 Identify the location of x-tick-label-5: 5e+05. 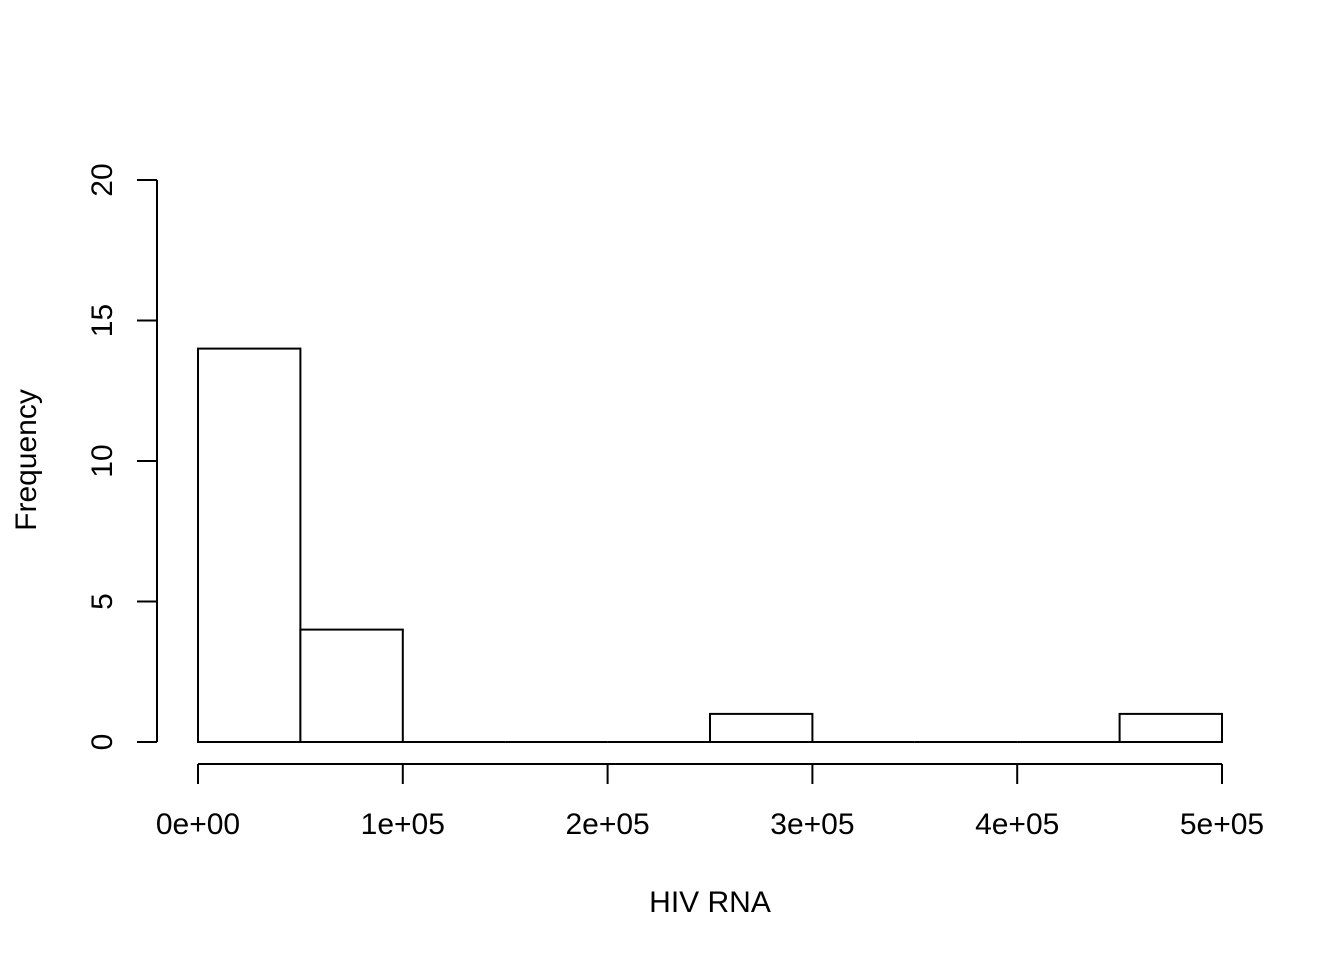
(1222, 824).